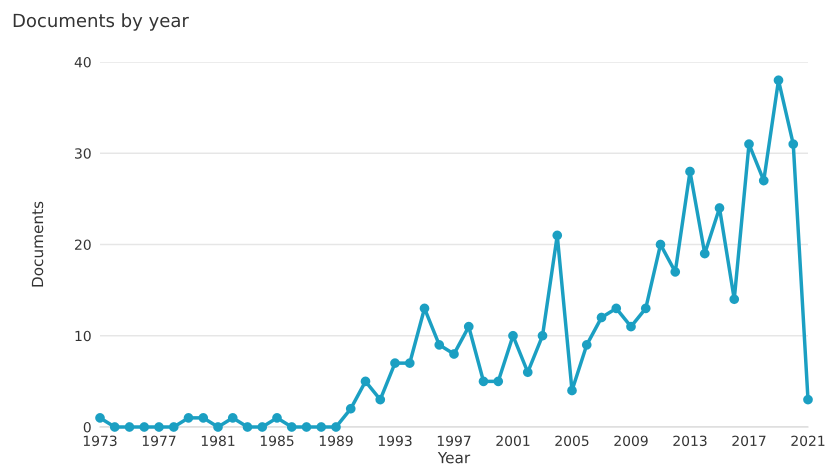 This screenshot has width=828, height=474. Describe the element at coordinates (277, 441) in the screenshot. I see `x-tick-label: 1985` at that location.